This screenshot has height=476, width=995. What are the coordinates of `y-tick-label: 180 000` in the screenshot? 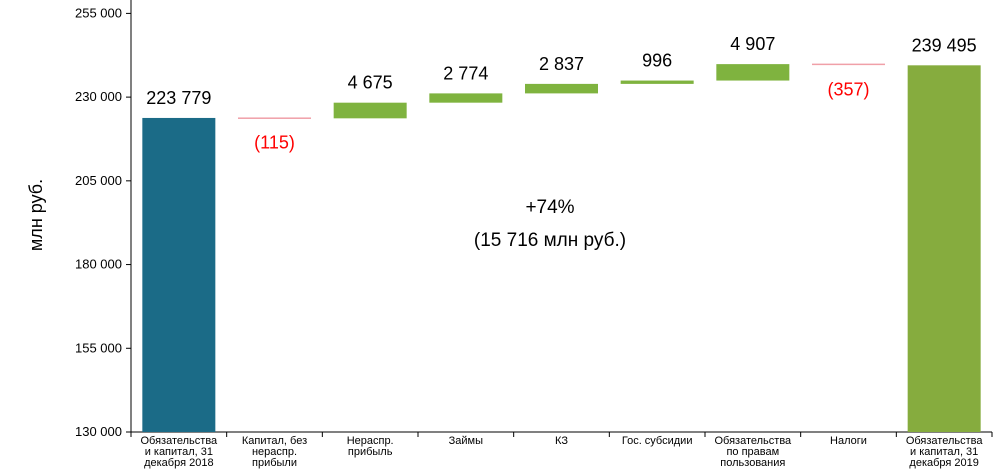 It's located at (98, 264).